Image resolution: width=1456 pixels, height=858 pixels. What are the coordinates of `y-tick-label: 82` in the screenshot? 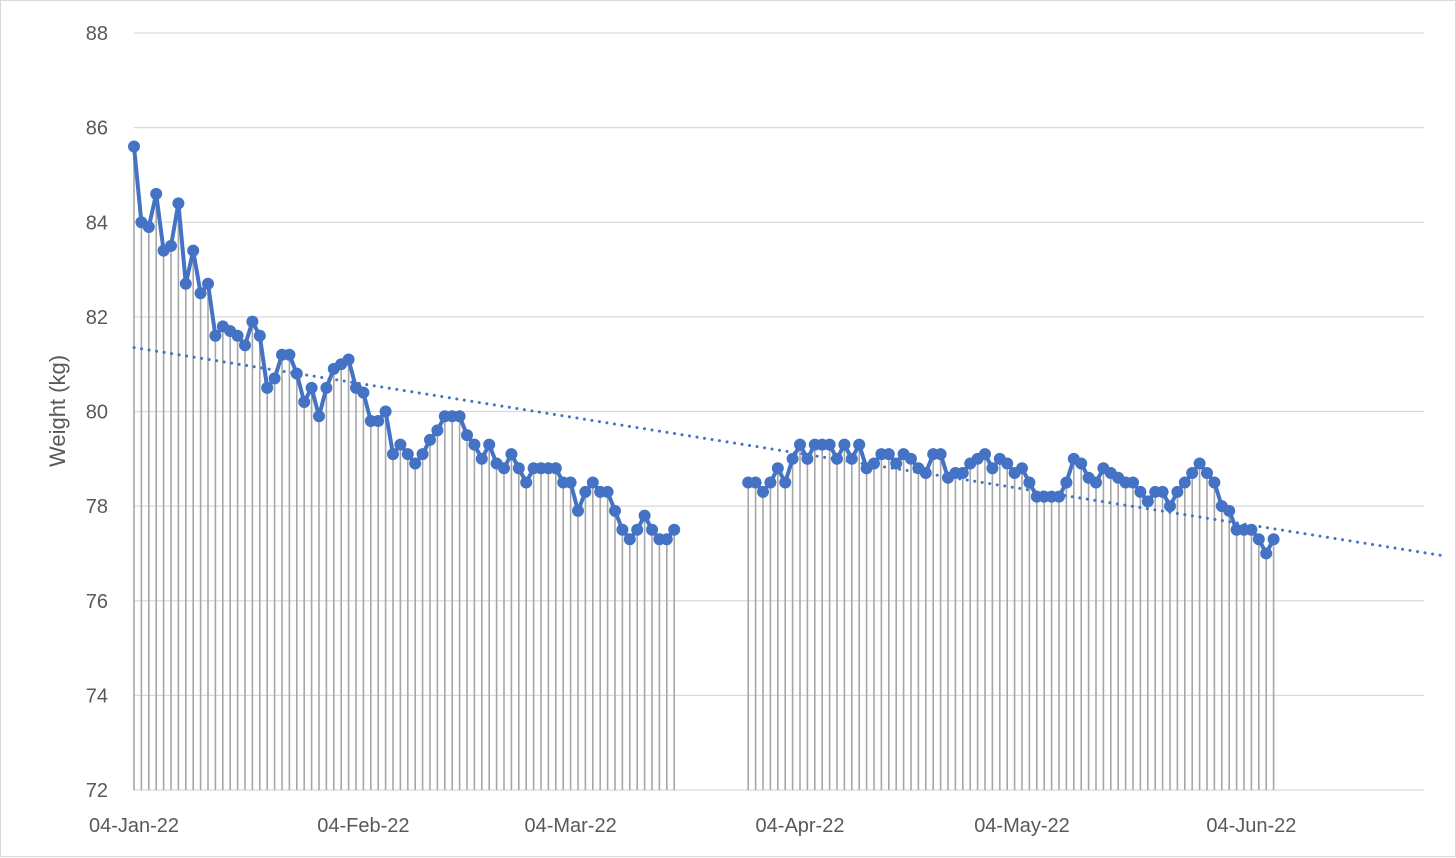 It's located at (97, 318).